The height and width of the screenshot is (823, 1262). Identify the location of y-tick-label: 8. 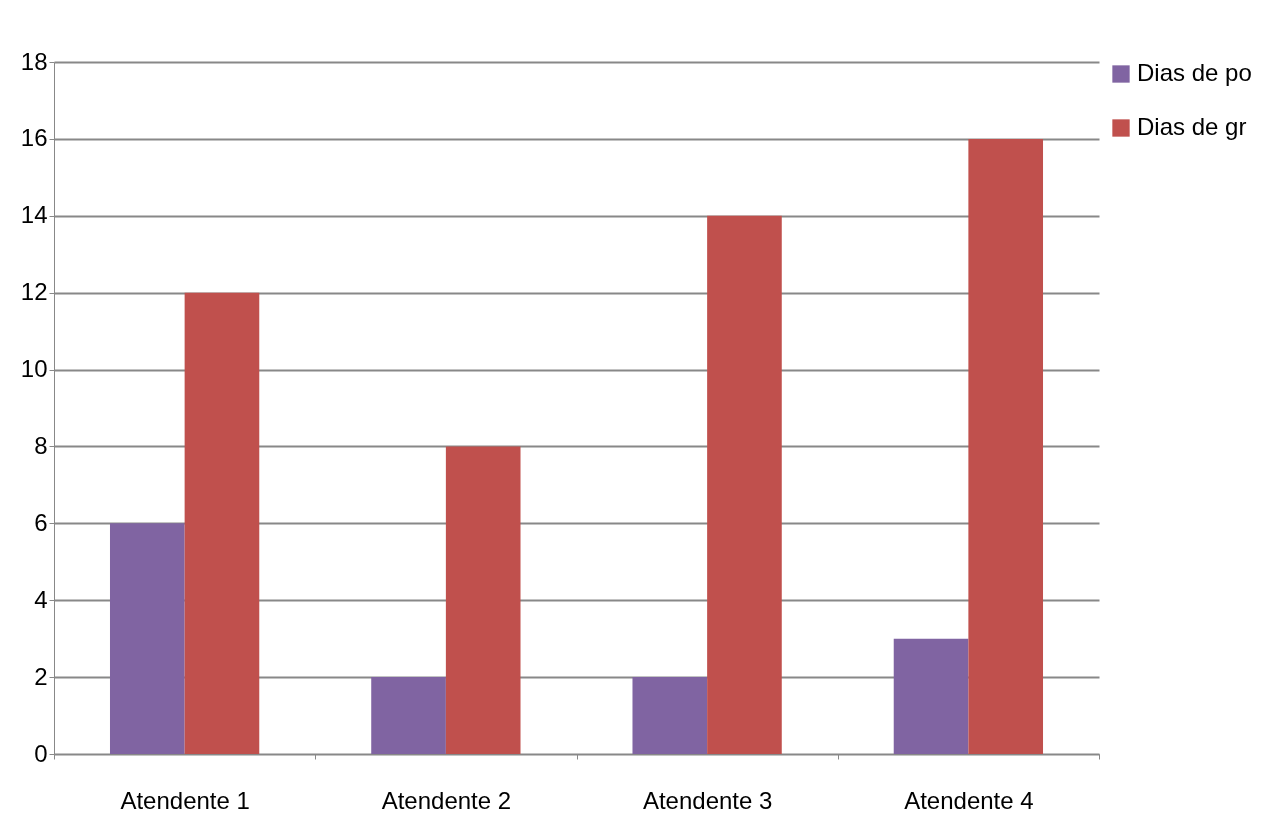
(41, 445).